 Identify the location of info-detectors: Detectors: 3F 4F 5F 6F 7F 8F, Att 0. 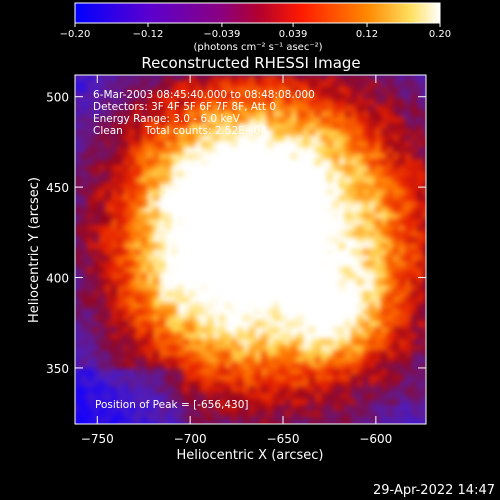
(184, 107).